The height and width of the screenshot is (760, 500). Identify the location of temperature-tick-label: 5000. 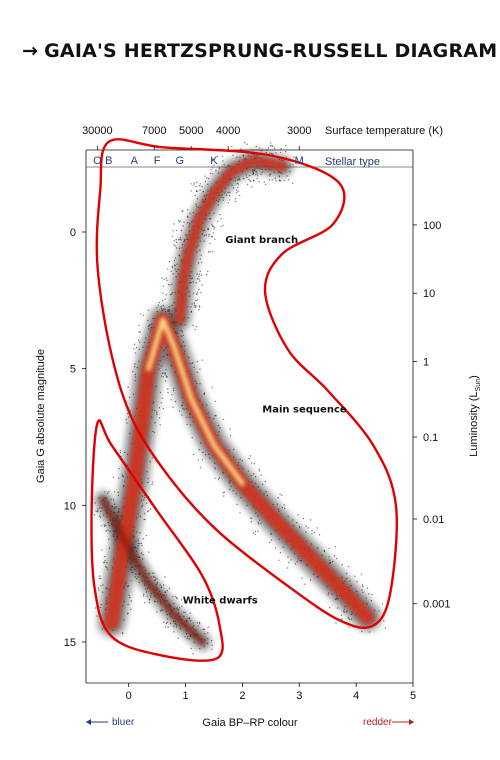
(191, 131).